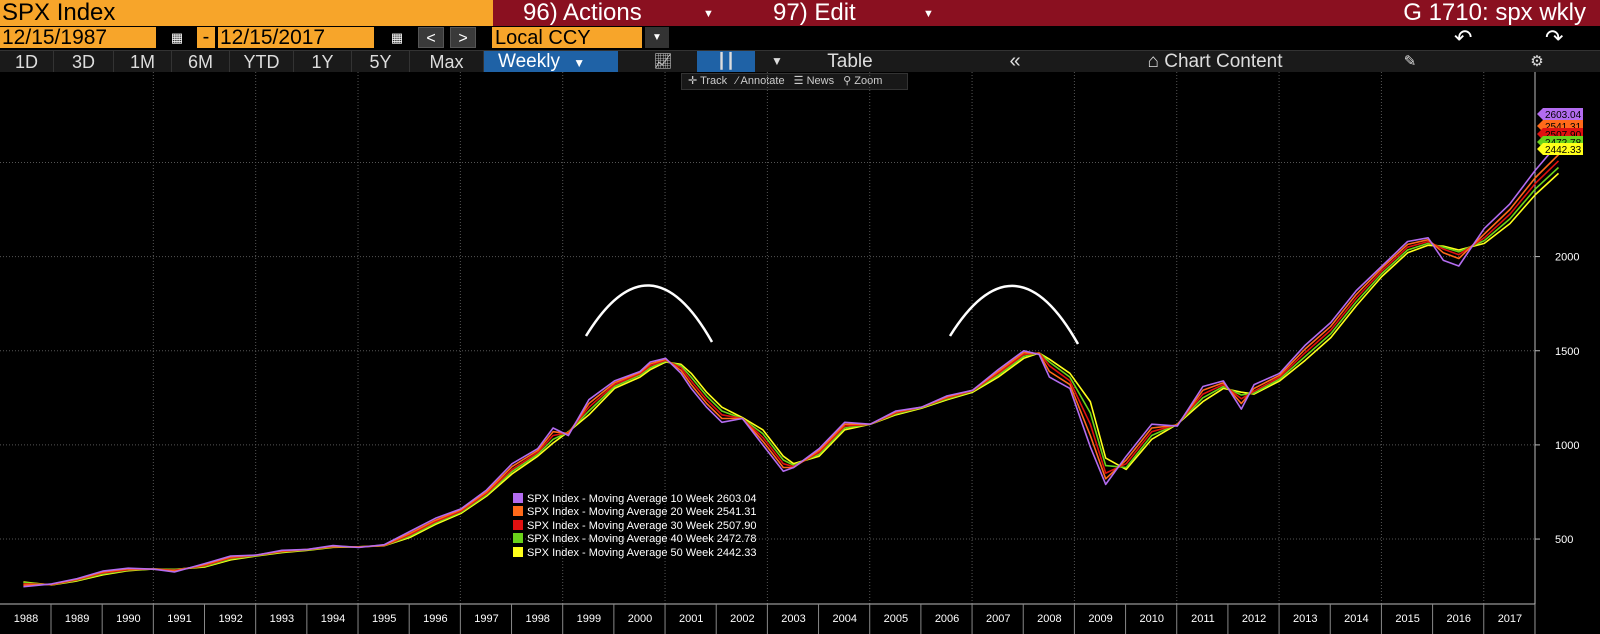 The height and width of the screenshot is (634, 1600). What do you see at coordinates (431, 37) in the screenshot?
I see `prev-period-button: <` at bounding box center [431, 37].